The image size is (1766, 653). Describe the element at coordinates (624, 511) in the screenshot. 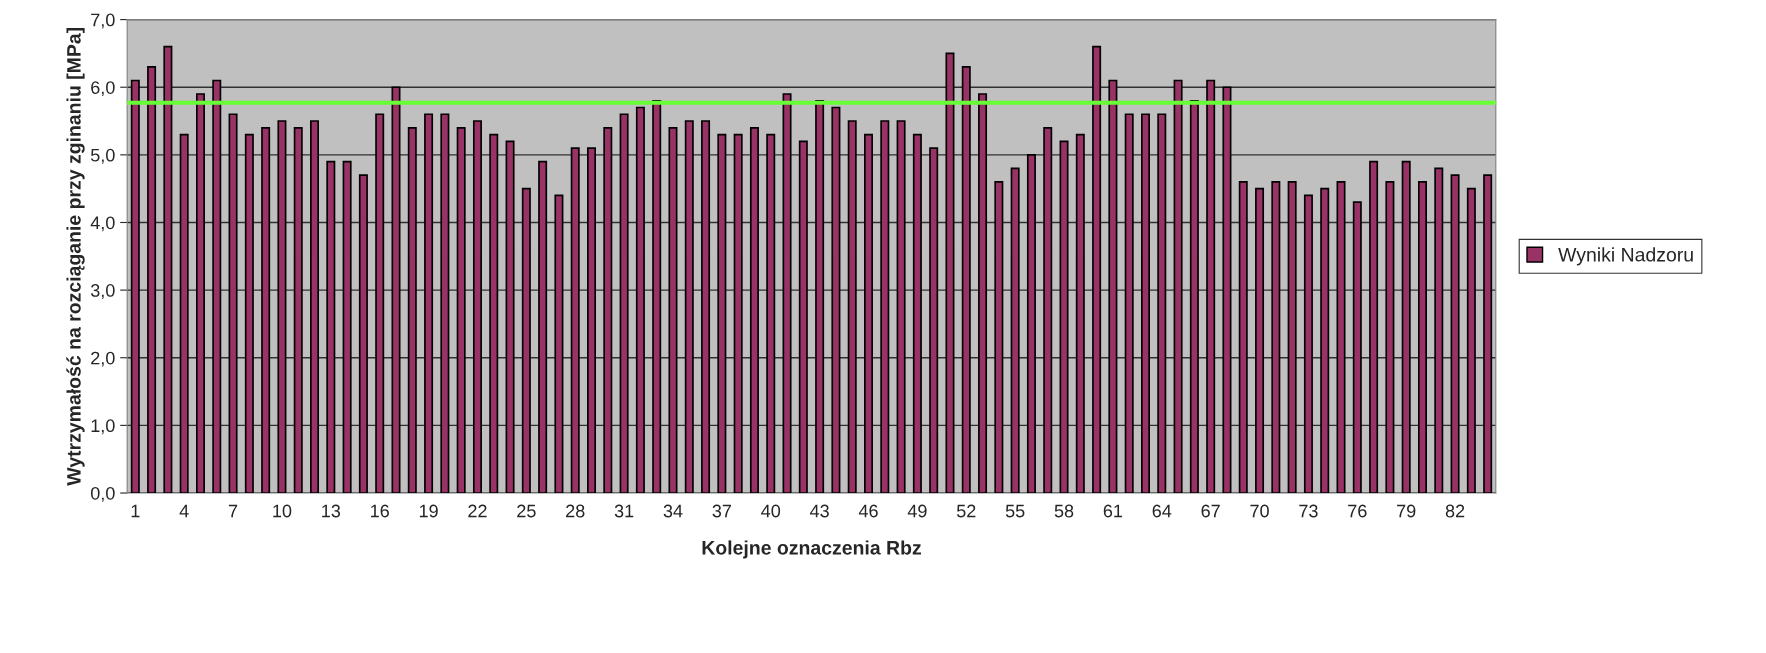

I see `x-tick-label: 31` at that location.